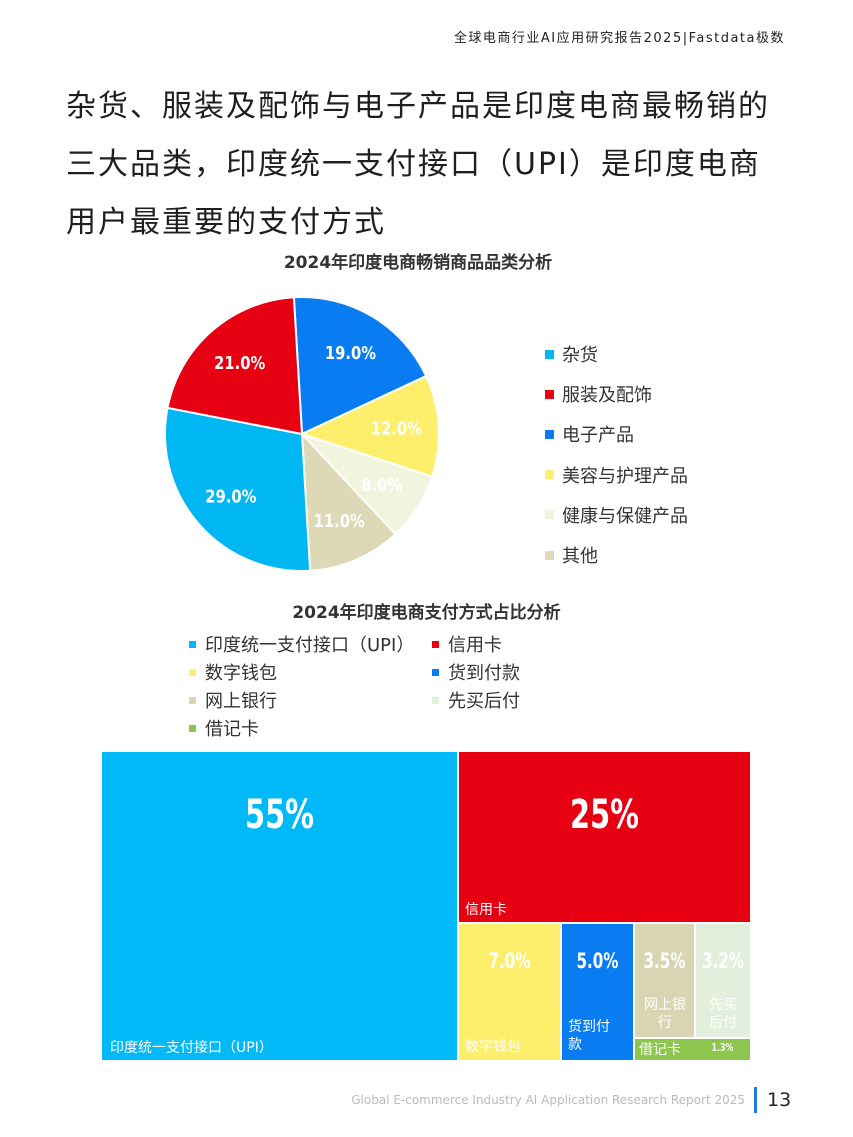 This screenshot has height=1137, width=853. What do you see at coordinates (339, 520) in the screenshot?
I see `pie-data-label: 11.0%` at bounding box center [339, 520].